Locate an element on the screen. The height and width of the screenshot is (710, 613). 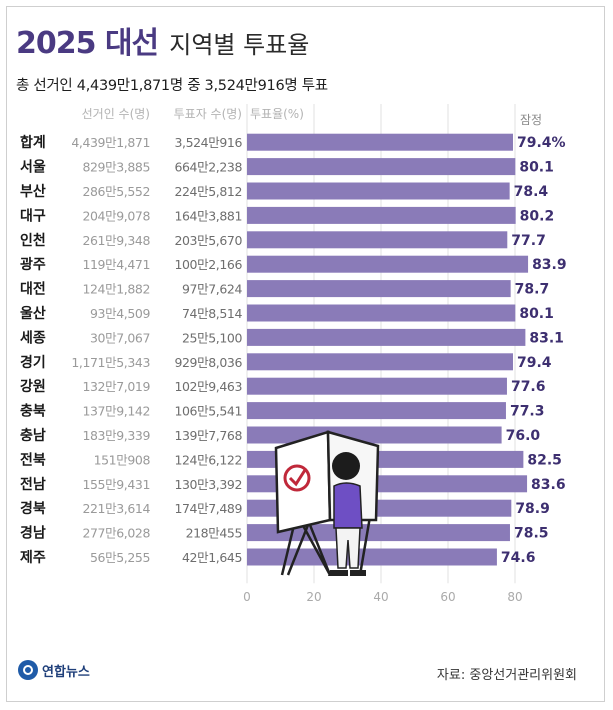
region-label: 합계 is located at coordinates (33, 142).